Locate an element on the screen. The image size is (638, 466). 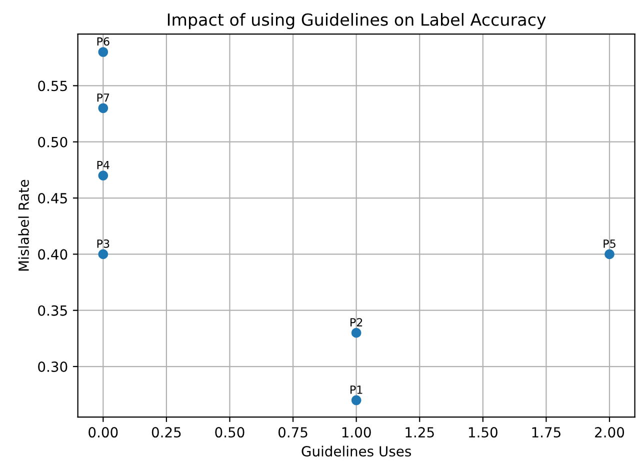
annotation: P6 is located at coordinates (103, 41).